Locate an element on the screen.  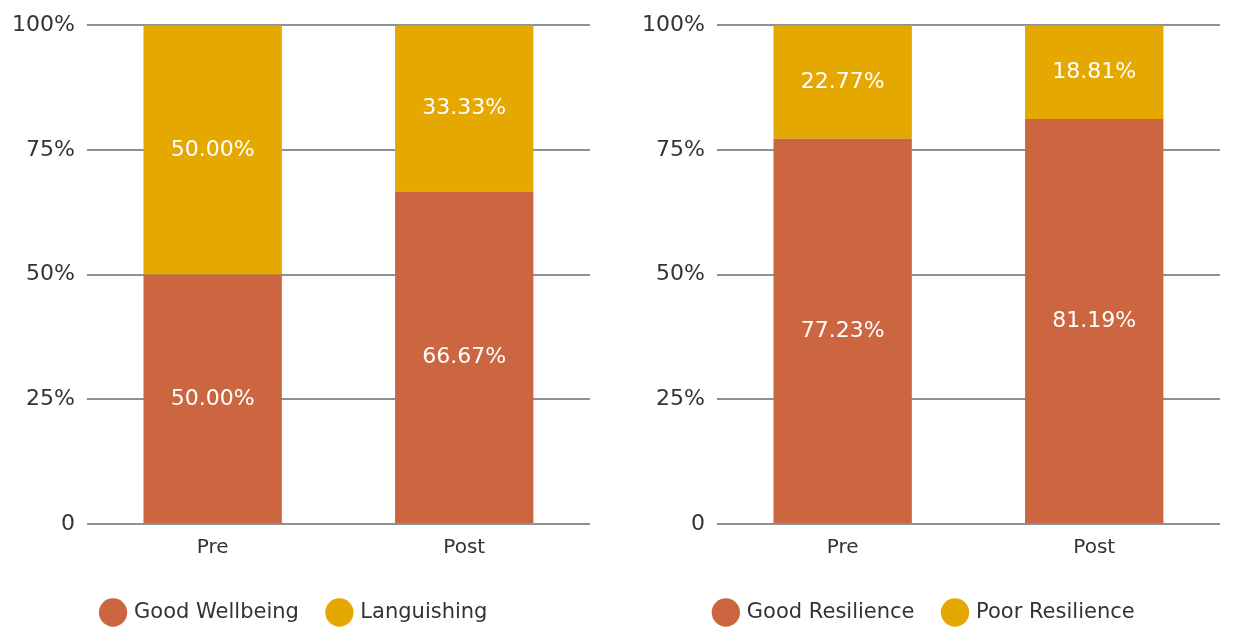
data-label: 22.77% is located at coordinates (842, 80).